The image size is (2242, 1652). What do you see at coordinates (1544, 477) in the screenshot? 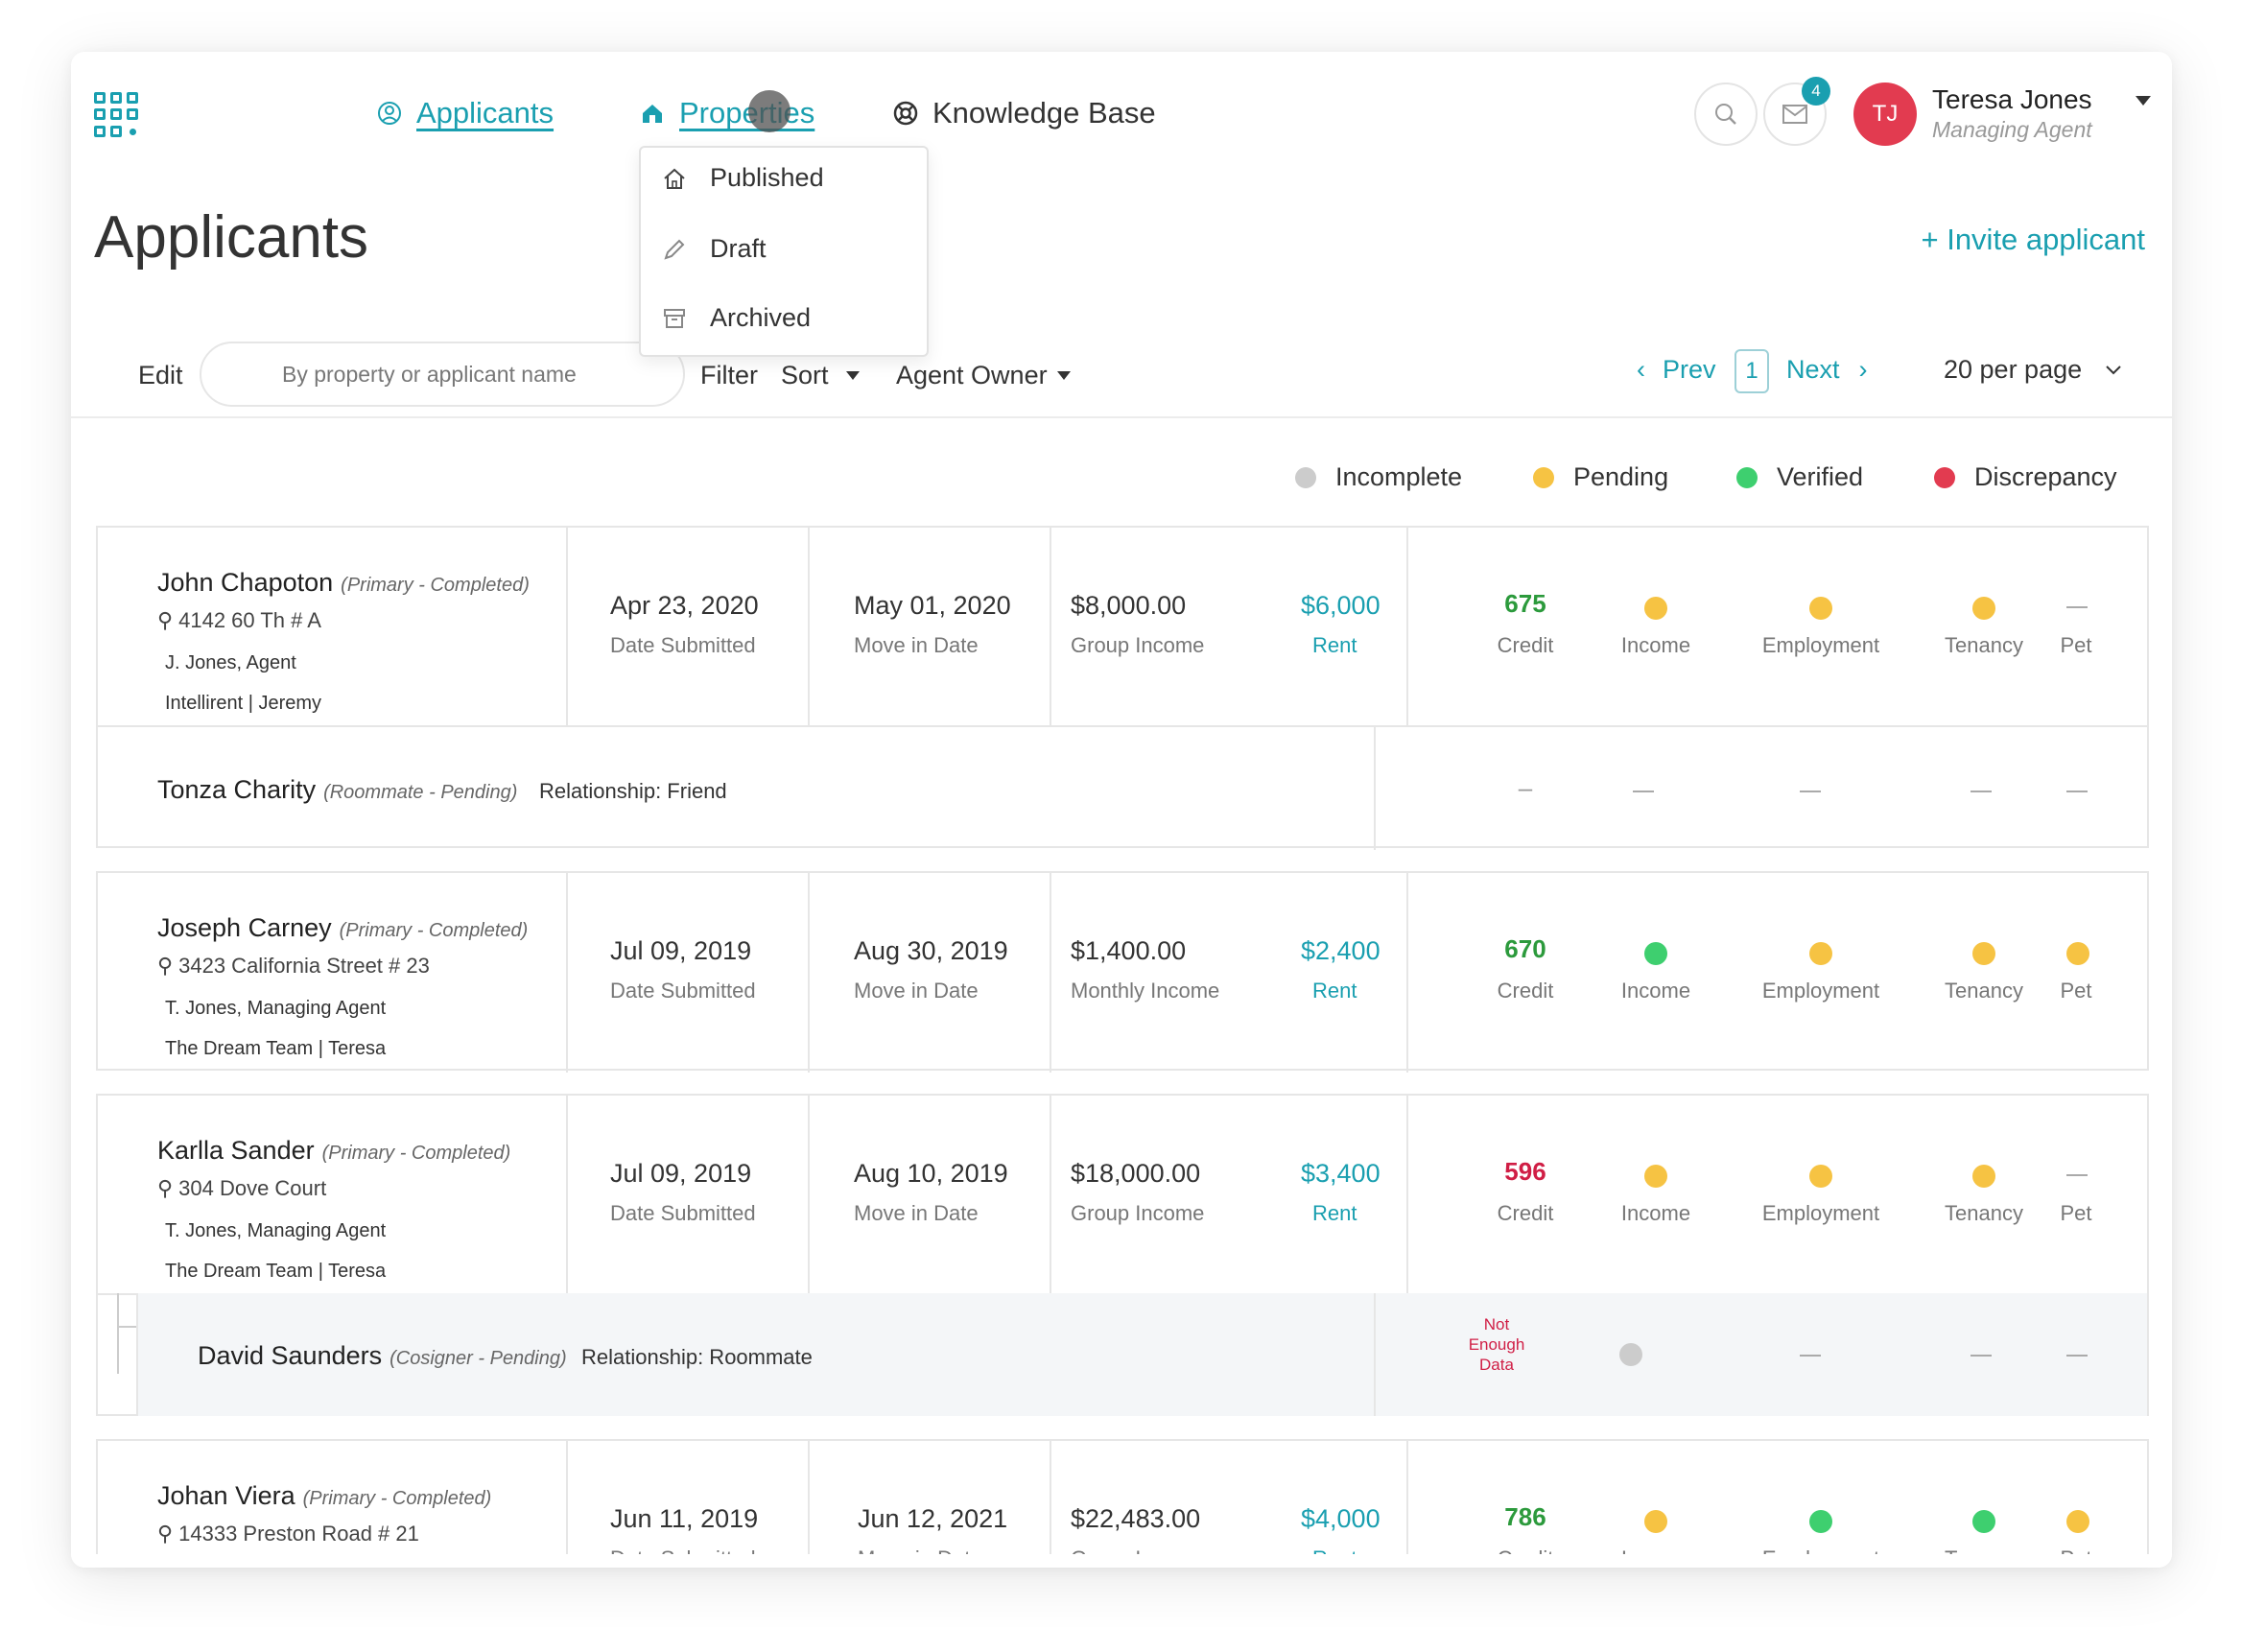
I see `pending-dot-icon` at bounding box center [1544, 477].